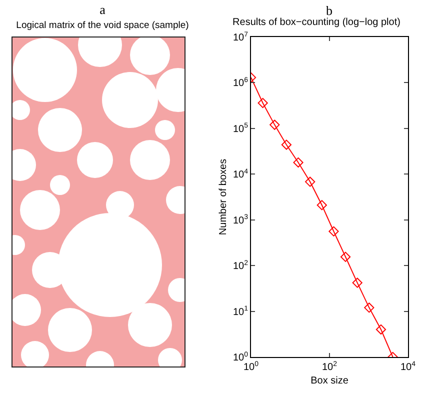  What do you see at coordinates (329, 10) in the screenshot?
I see `text: b` at bounding box center [329, 10].